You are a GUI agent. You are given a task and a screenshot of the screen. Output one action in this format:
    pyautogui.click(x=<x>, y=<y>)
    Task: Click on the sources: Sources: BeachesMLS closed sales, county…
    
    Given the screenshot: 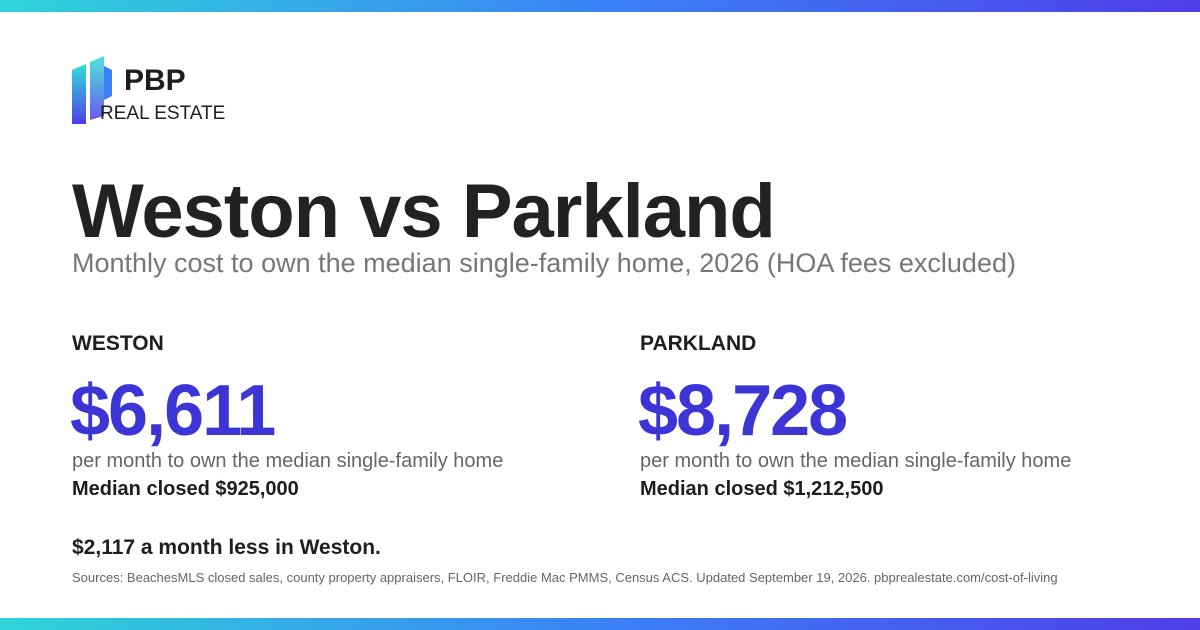 What is the action you would take?
    pyautogui.click(x=565, y=577)
    